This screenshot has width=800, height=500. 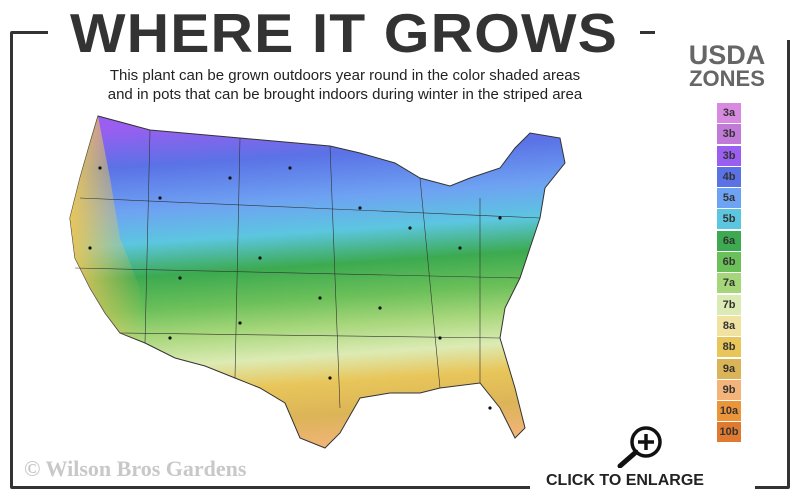 I want to click on legend-backdrop, so click(x=722, y=30).